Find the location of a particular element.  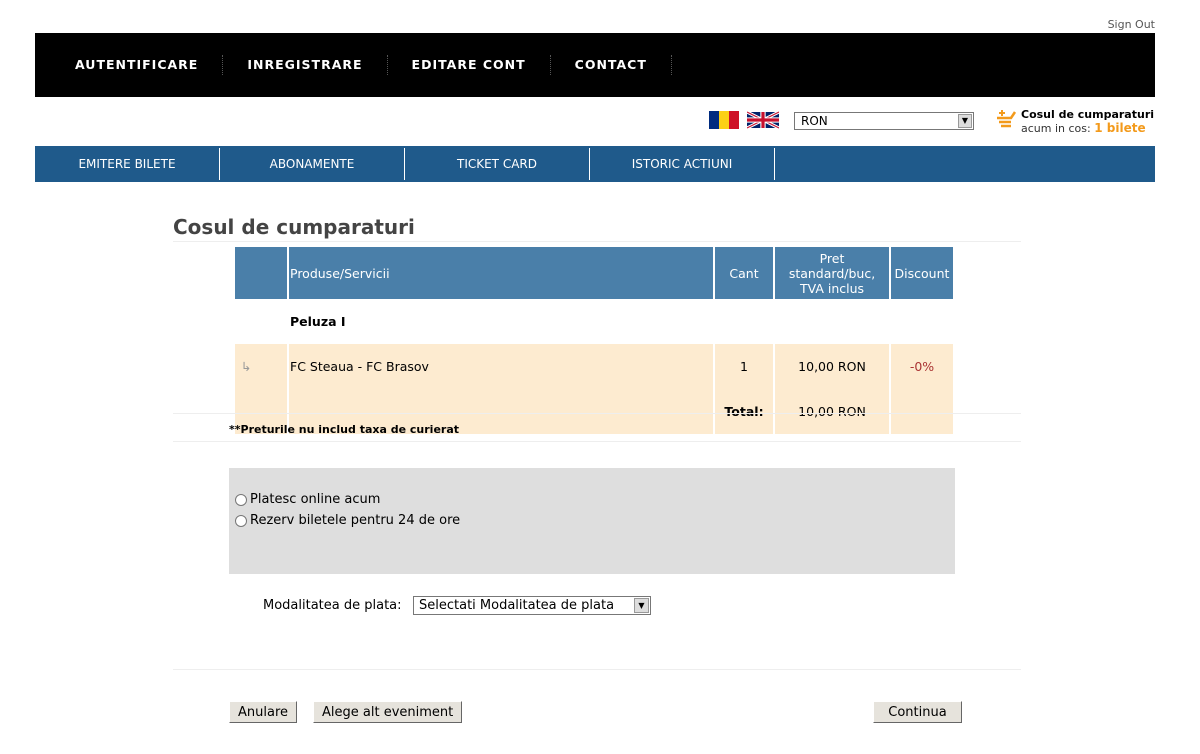

romanian-flag-icon is located at coordinates (724, 120).